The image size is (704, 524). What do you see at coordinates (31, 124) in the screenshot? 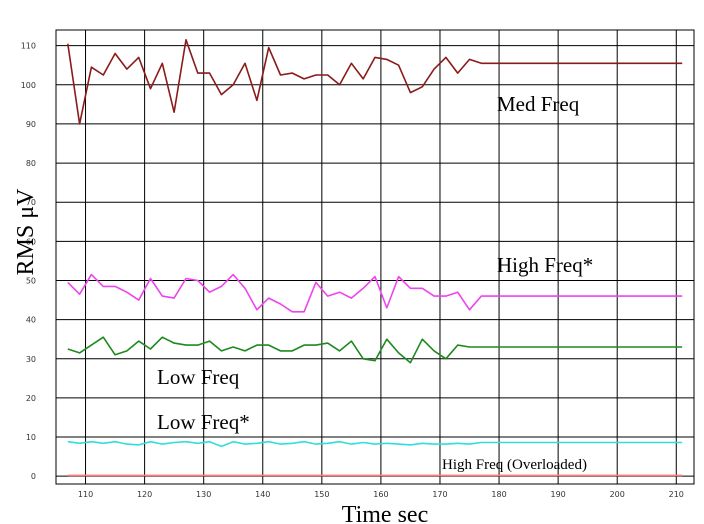
I see `y-tick-label: 90` at bounding box center [31, 124].